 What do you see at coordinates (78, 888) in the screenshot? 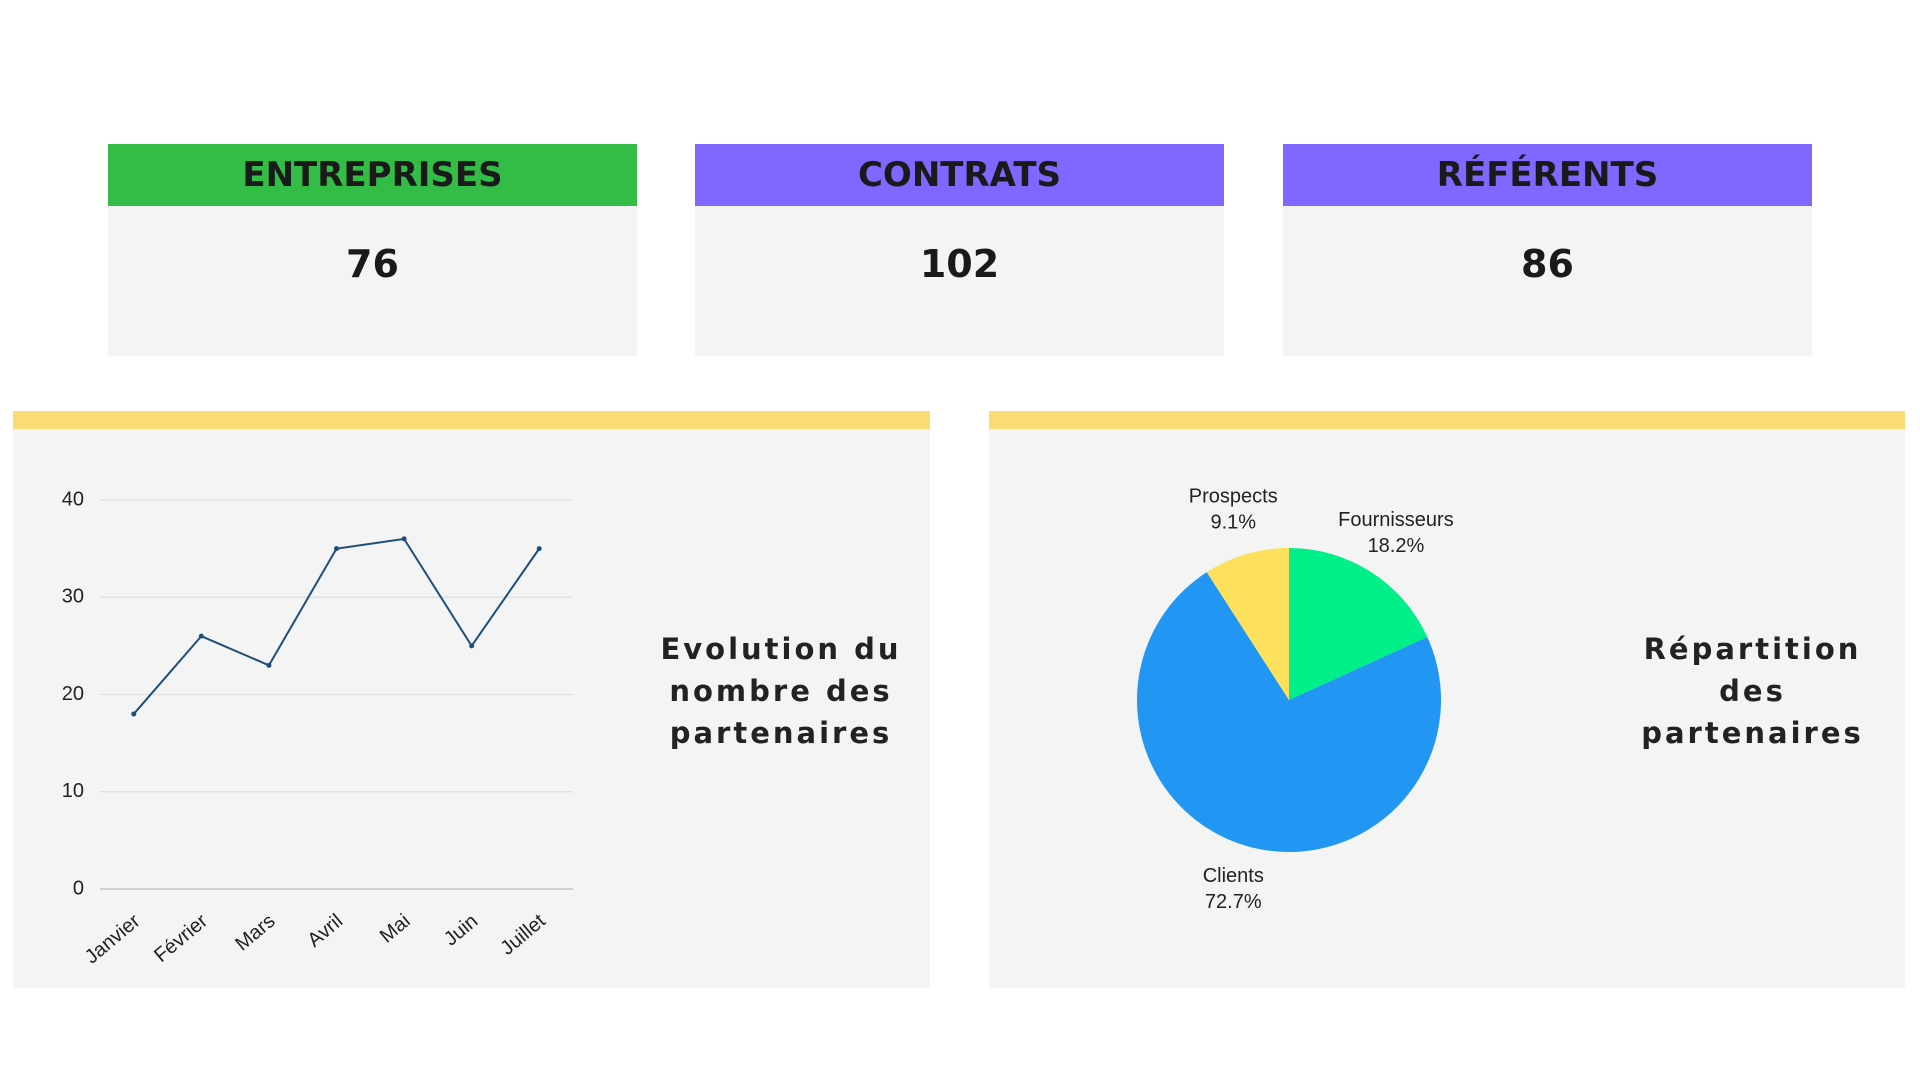
I see `y-tick-label: 0` at bounding box center [78, 888].